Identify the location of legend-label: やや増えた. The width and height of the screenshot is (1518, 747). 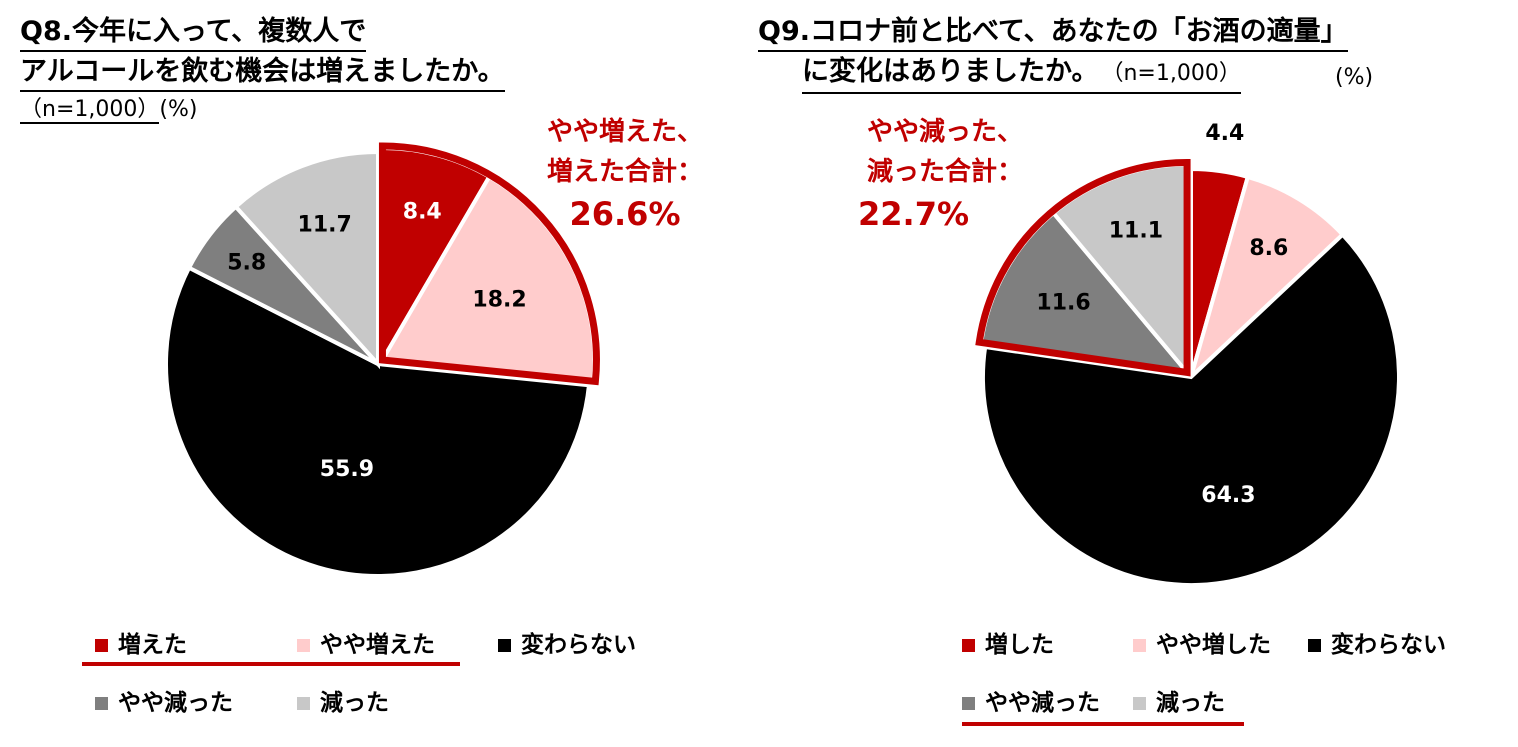
(377, 645).